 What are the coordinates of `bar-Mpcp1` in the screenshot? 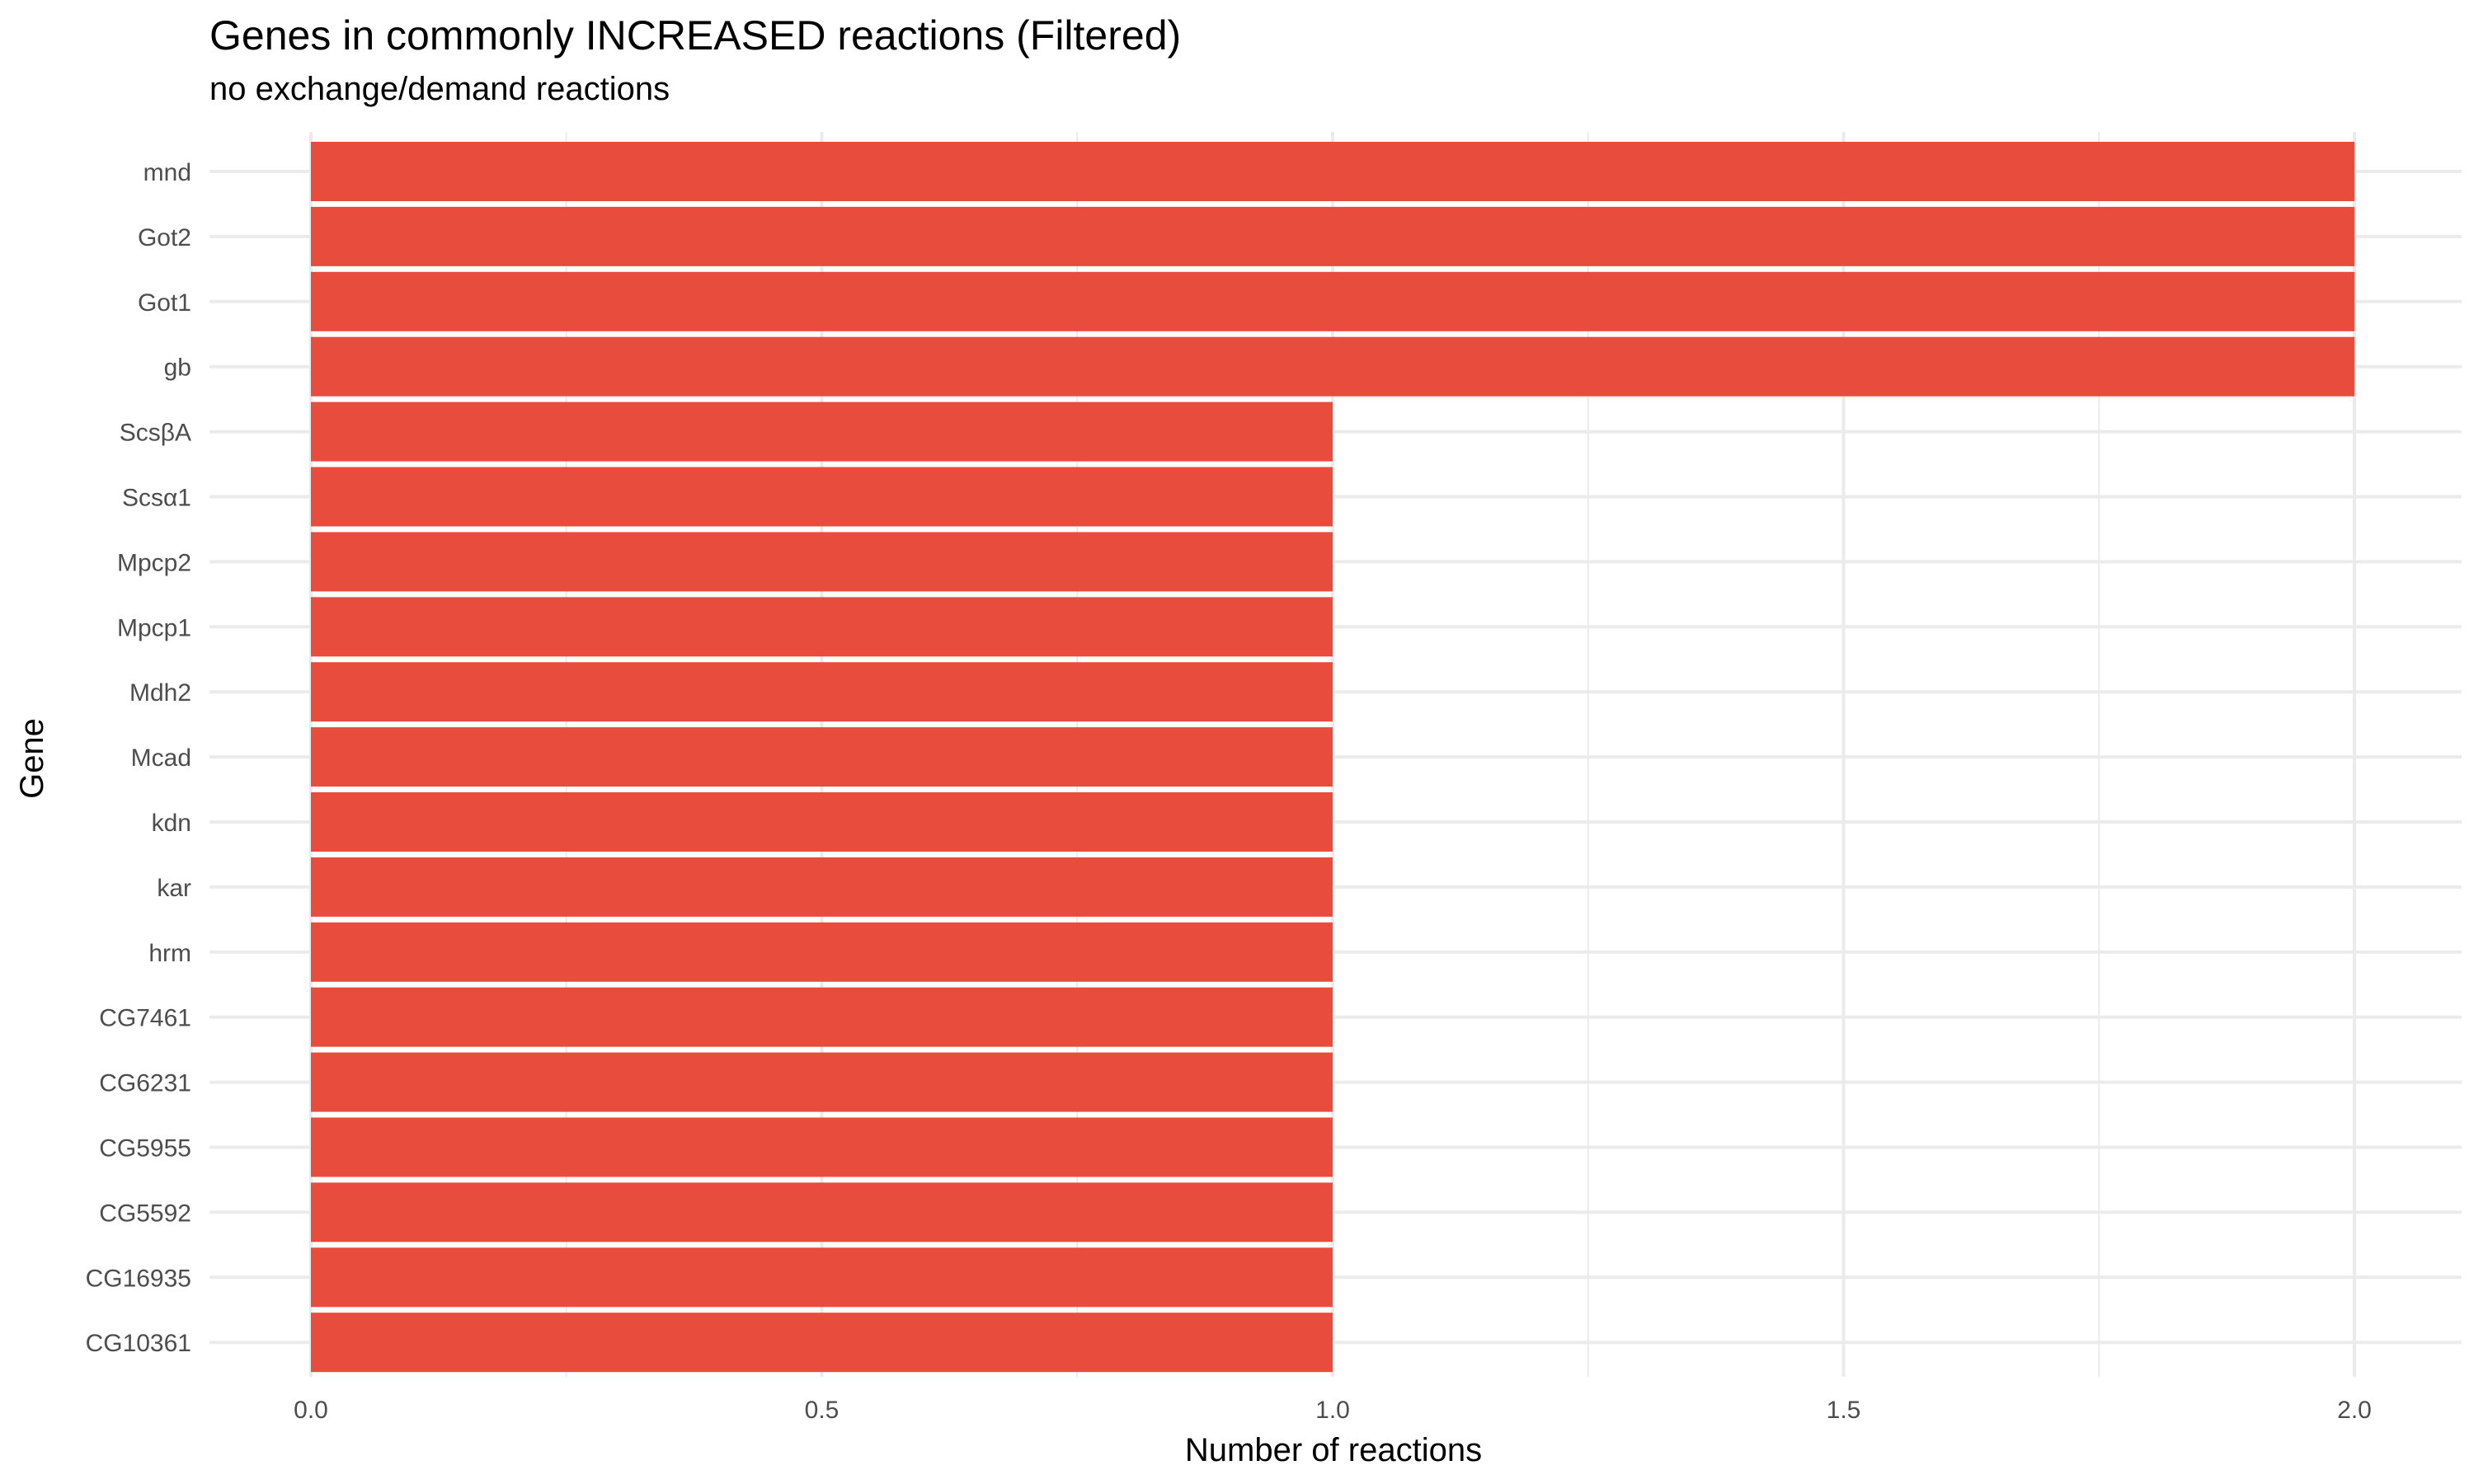 It's located at (822, 627).